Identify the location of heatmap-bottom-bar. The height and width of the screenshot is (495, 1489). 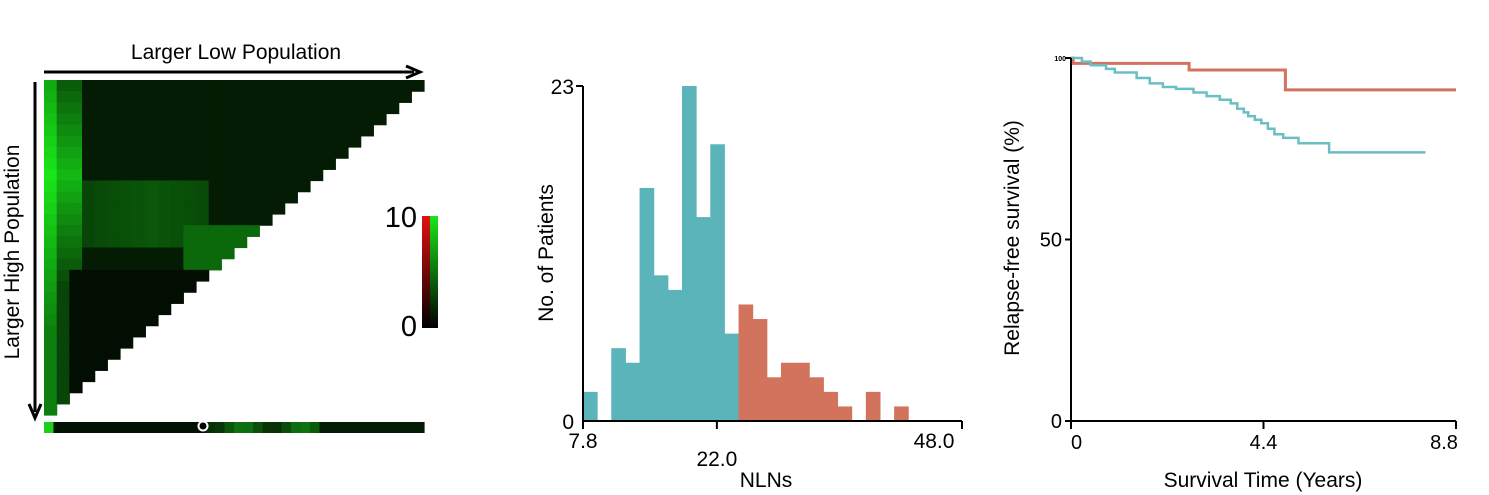
(234, 427).